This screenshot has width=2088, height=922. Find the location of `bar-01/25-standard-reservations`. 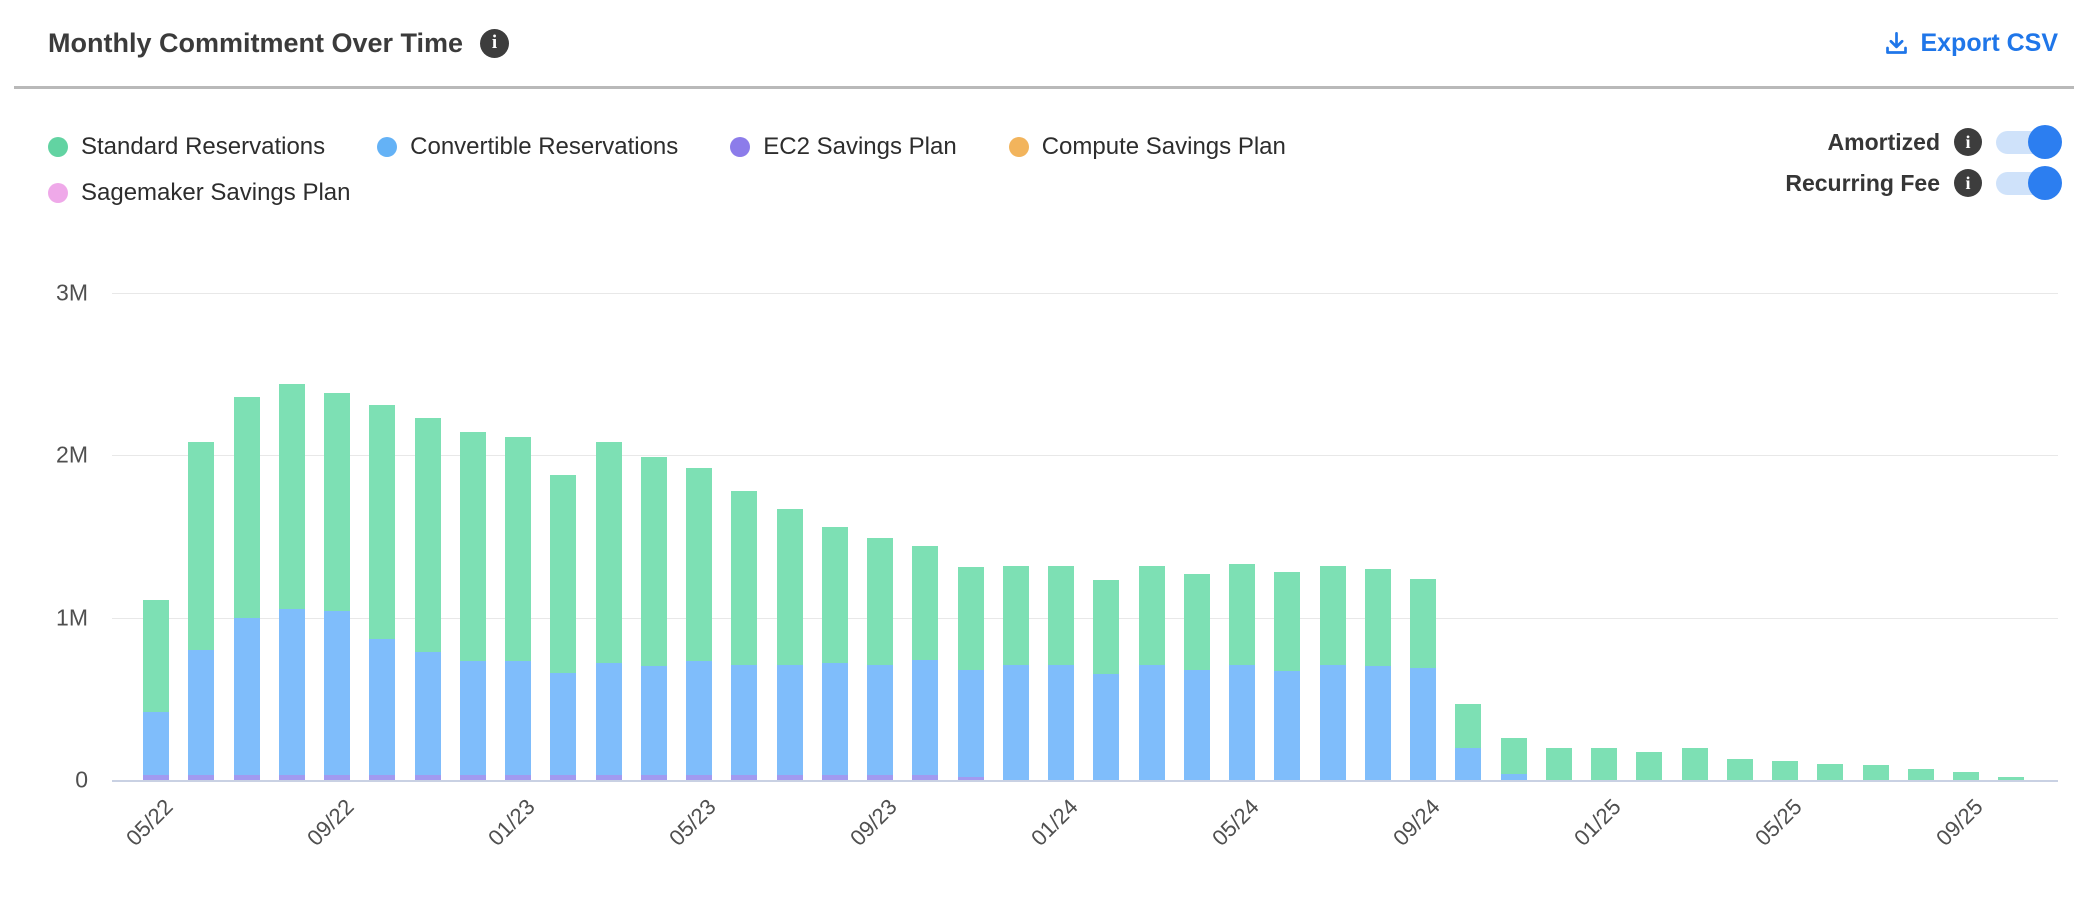

bar-01/25-standard-reservations is located at coordinates (1604, 763).